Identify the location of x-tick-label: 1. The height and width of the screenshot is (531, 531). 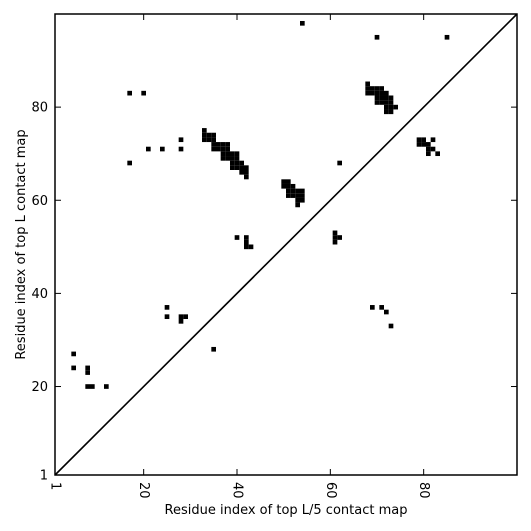
(55, 486).